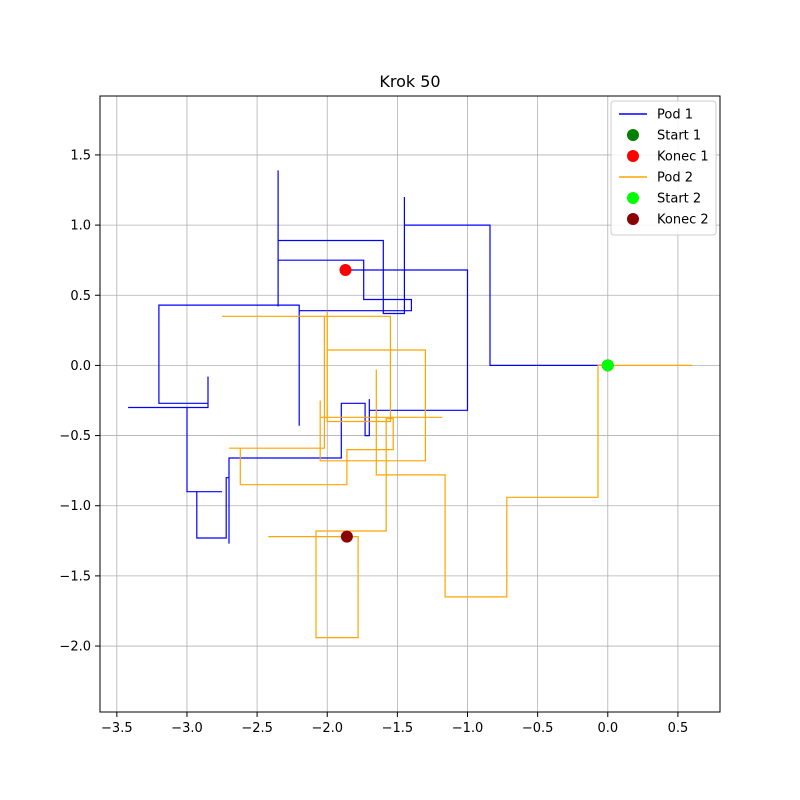 The height and width of the screenshot is (800, 800). I want to click on x-tick-label: −1.5, so click(398, 728).